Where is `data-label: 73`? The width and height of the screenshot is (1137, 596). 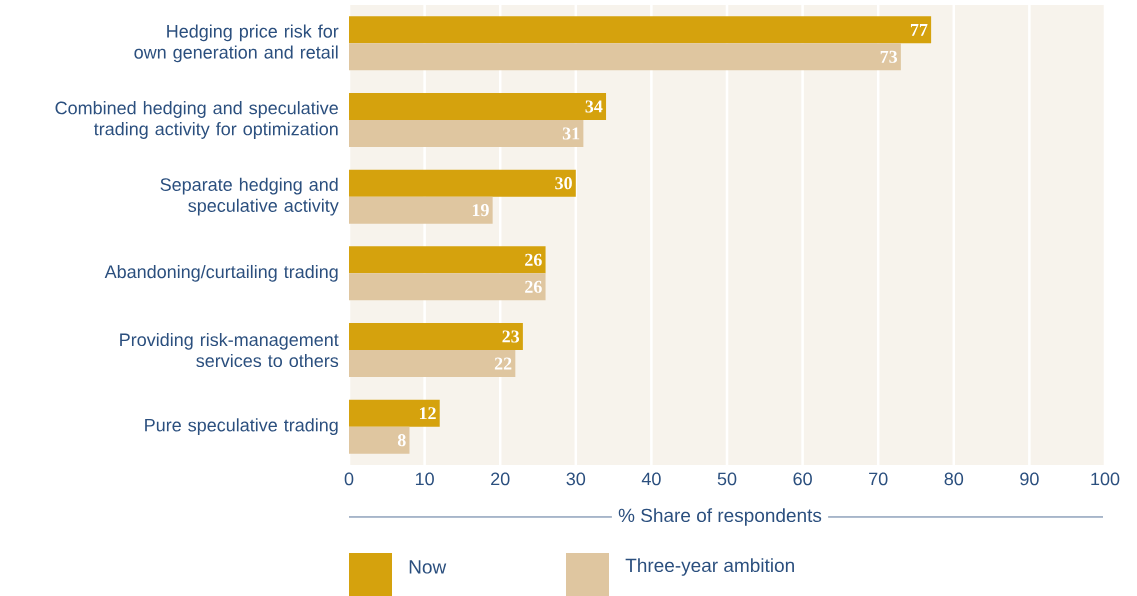 data-label: 73 is located at coordinates (889, 56).